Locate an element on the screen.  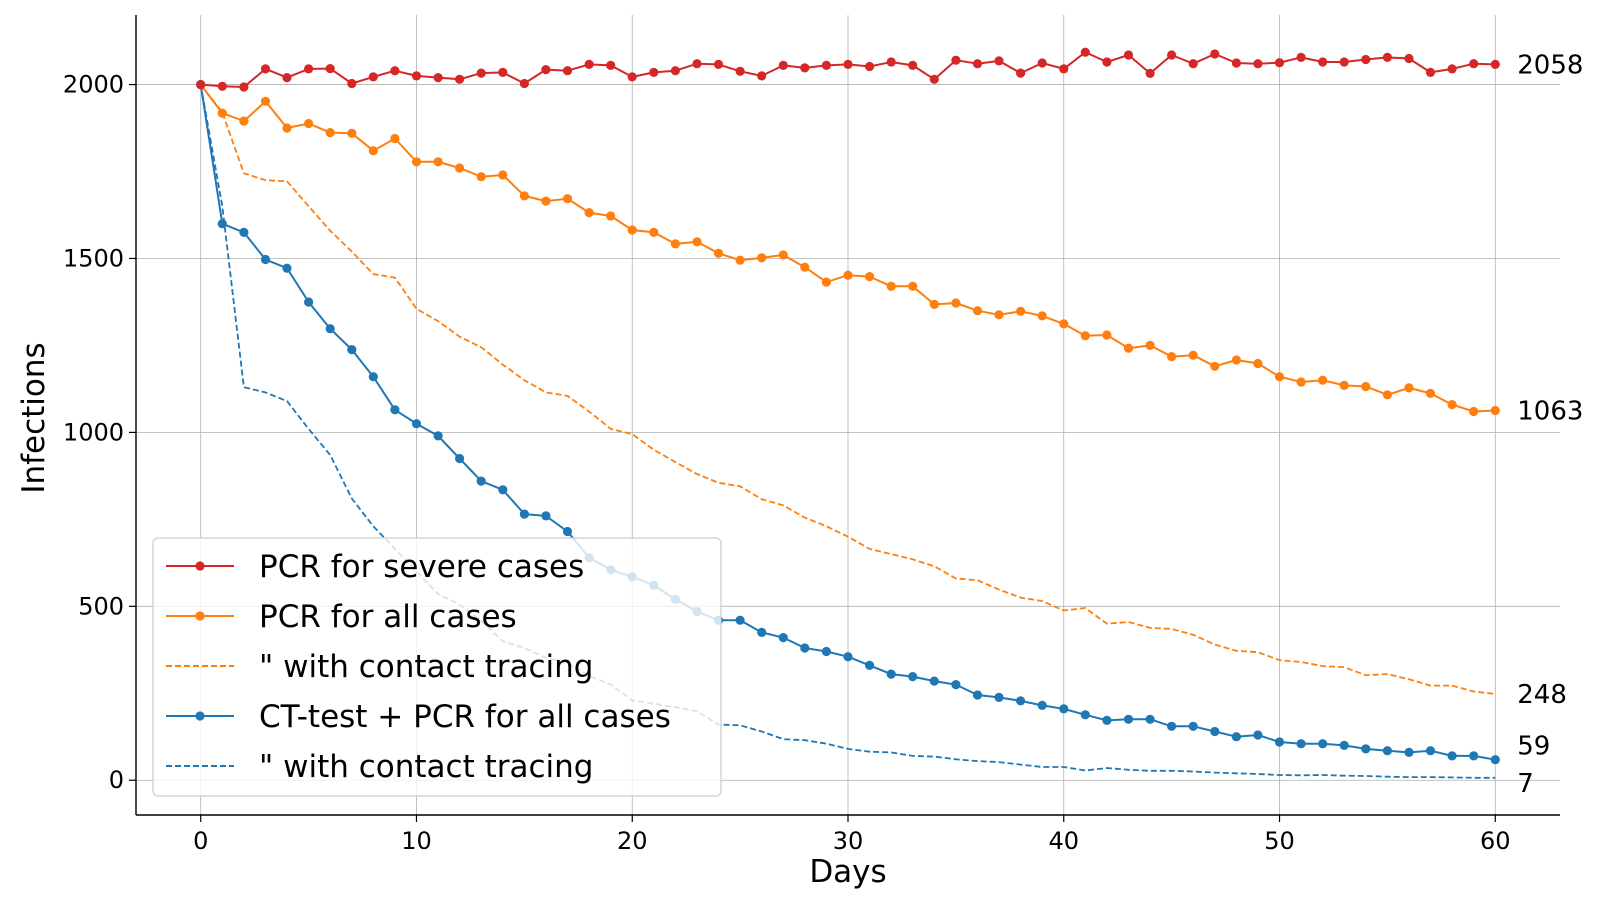
y-axis-ticks: 0 500 1000 1500 2000 is located at coordinates (99, 432).